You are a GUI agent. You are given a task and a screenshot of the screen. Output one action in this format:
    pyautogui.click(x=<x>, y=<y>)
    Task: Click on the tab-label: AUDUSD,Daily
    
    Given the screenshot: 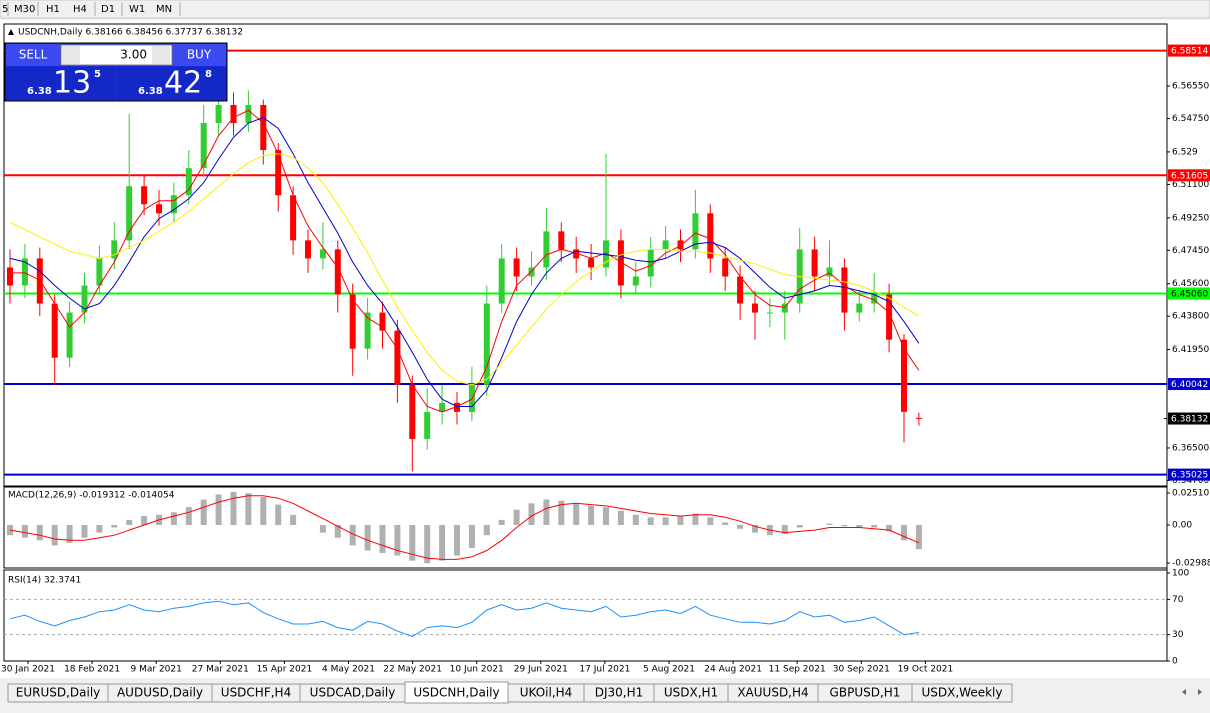 What is the action you would take?
    pyautogui.click(x=160, y=693)
    